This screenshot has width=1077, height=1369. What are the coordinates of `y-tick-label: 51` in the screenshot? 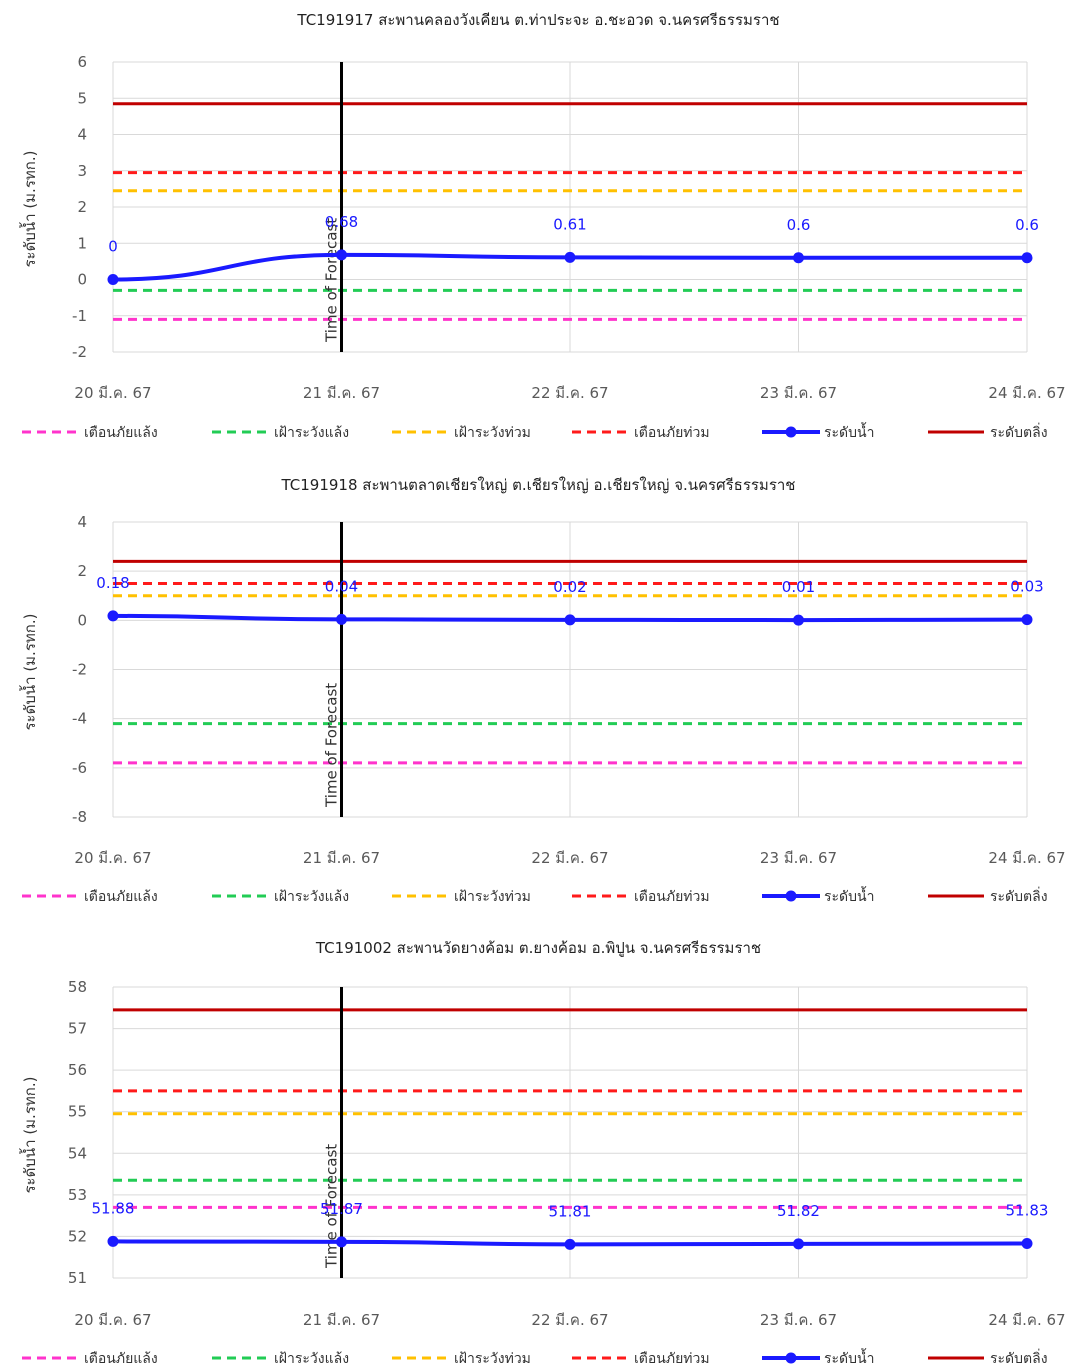 It's located at (77, 1278).